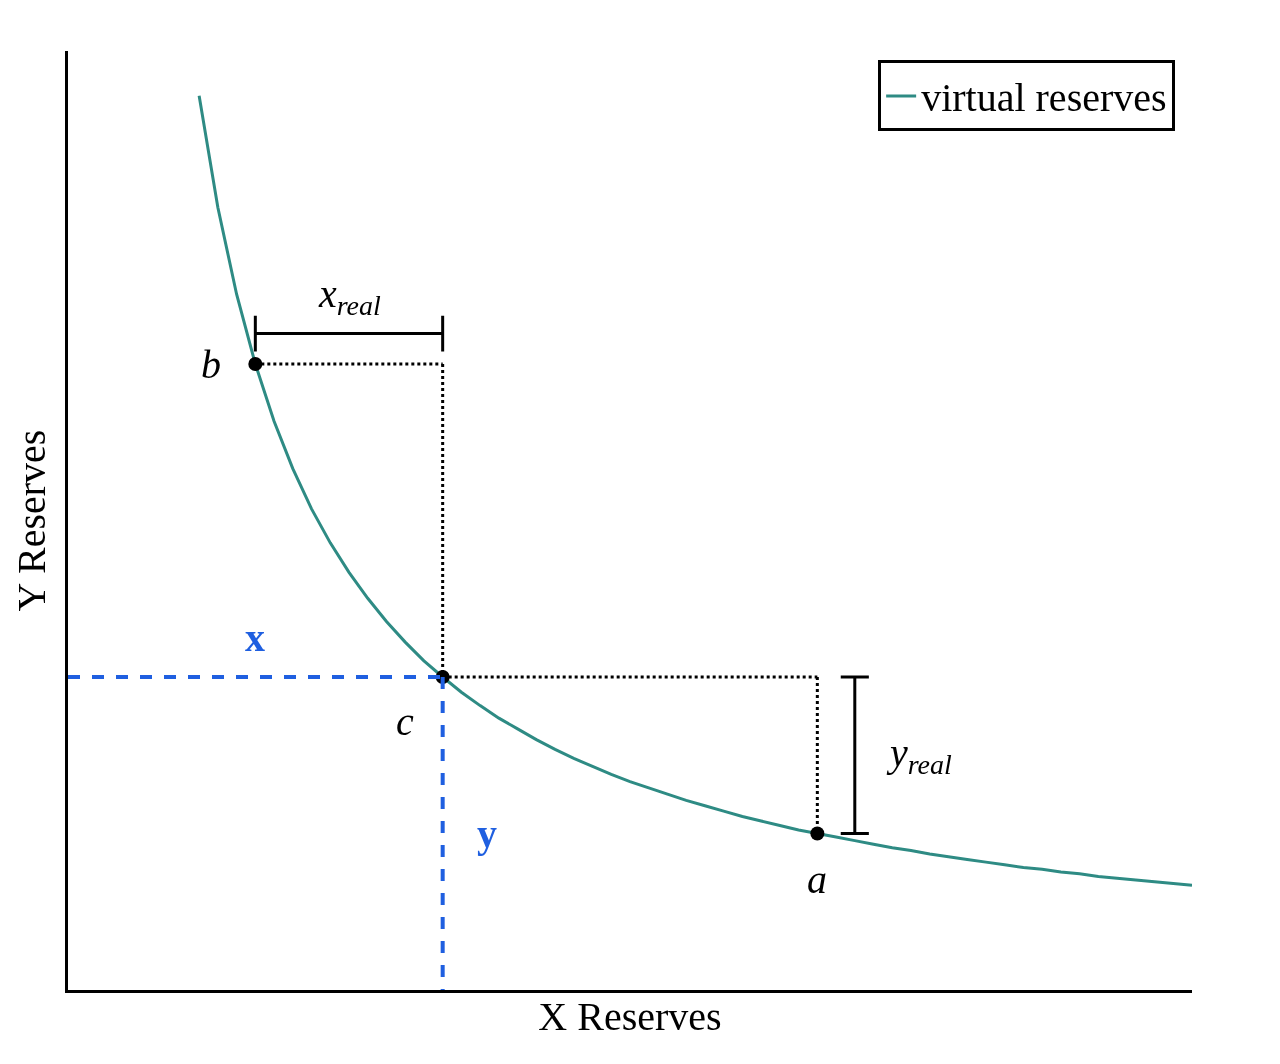 The image size is (1280, 1064). Describe the element at coordinates (31, 520) in the screenshot. I see `y-axis-title: Y Reserves` at that location.